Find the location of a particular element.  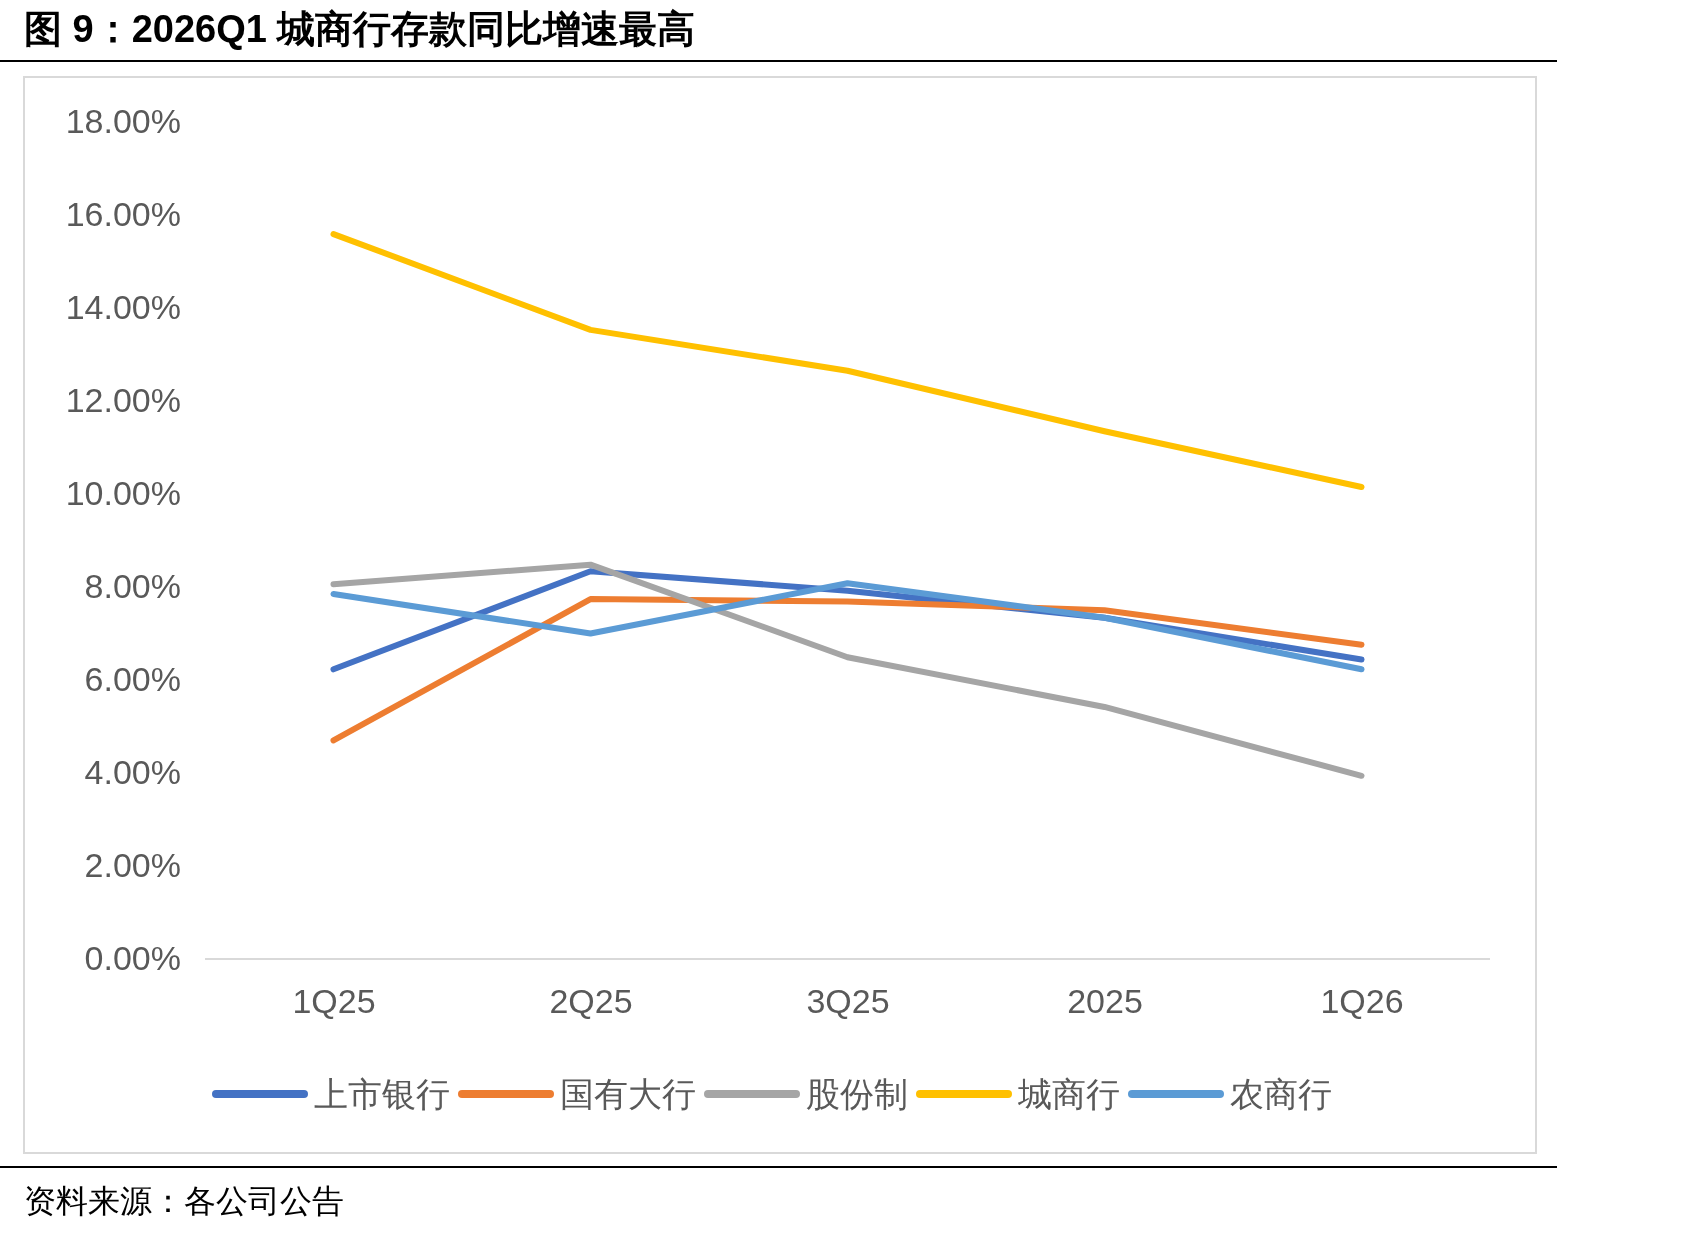

x-tick-label: 1Q25 is located at coordinates (334, 1001).